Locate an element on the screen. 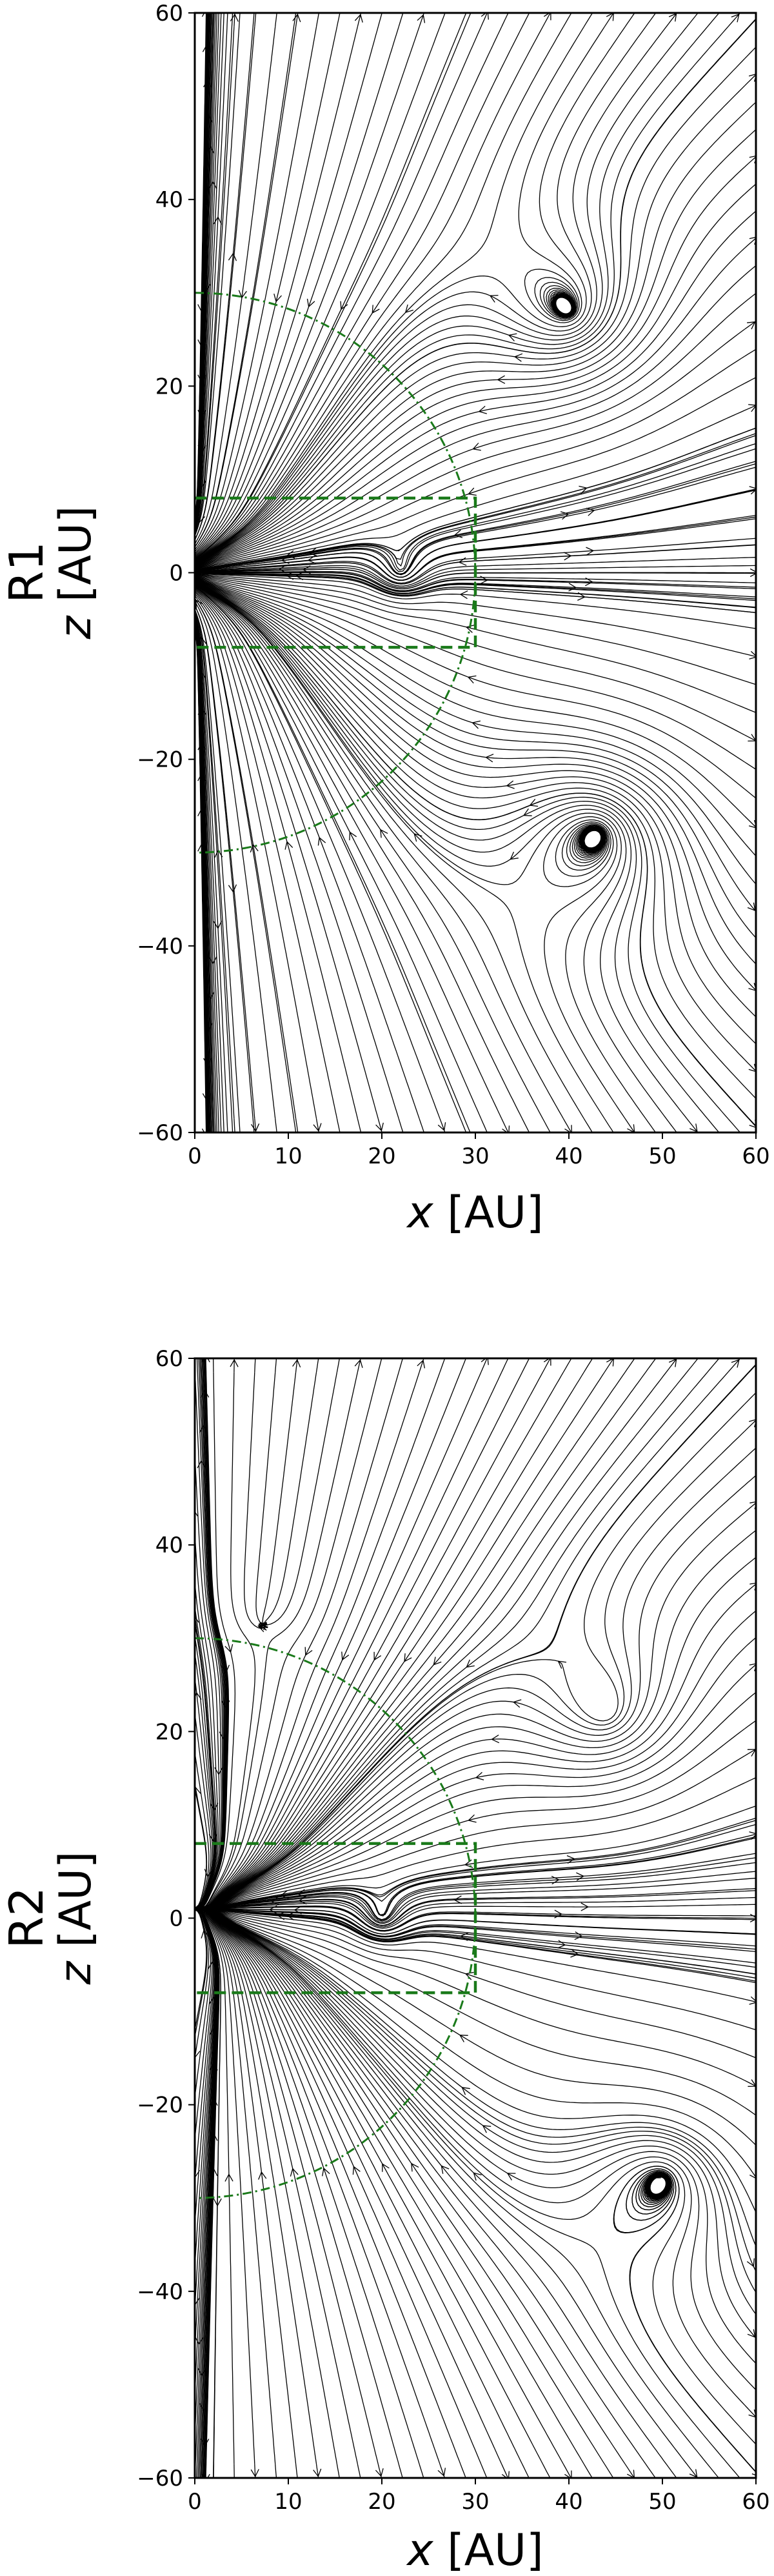 The image size is (774, 2576). y-tick-label: 40 is located at coordinates (169, 1545).